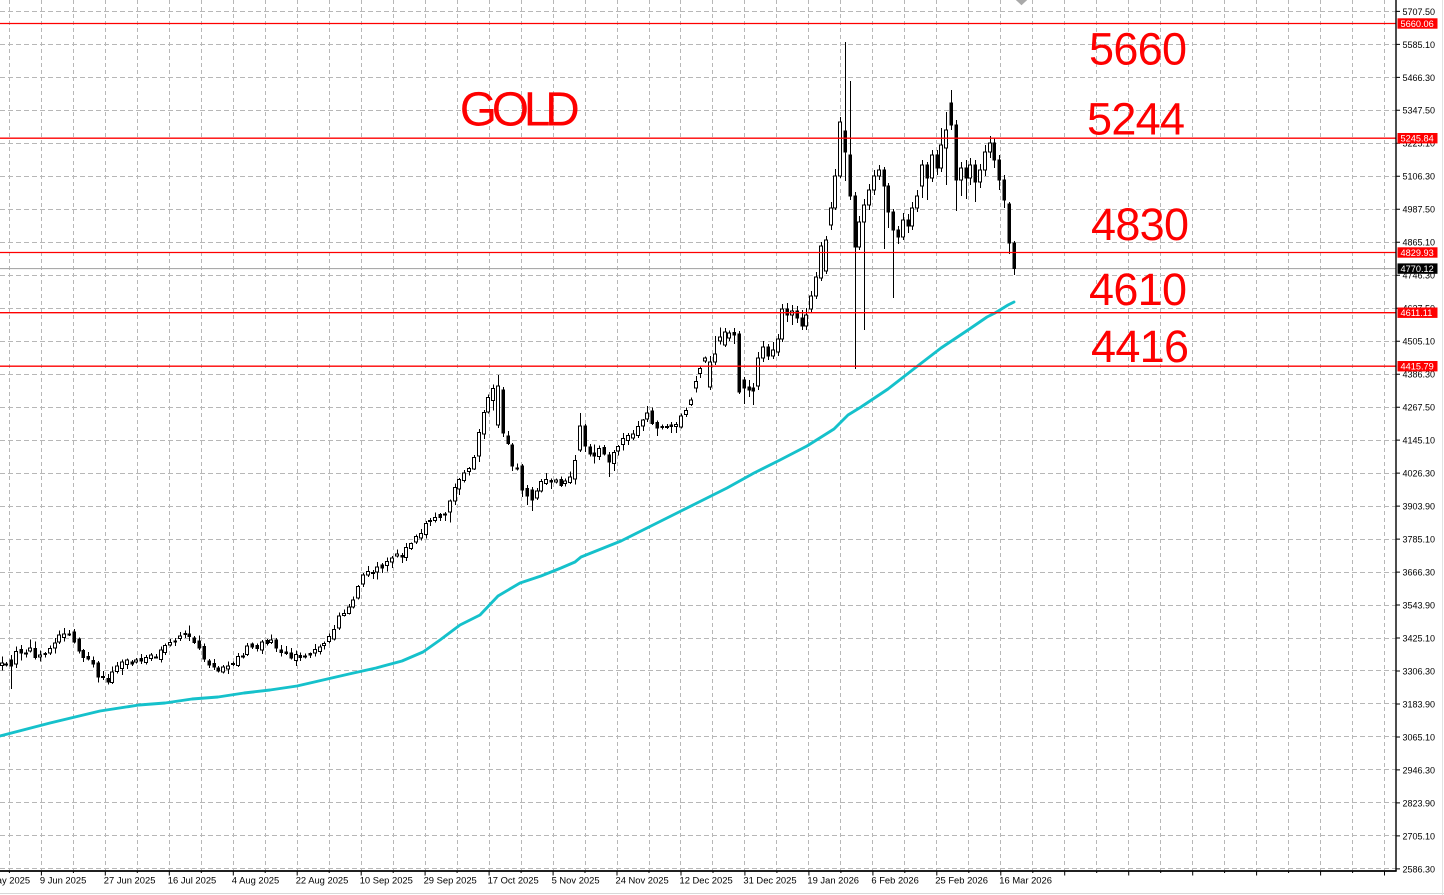  What do you see at coordinates (1419, 375) in the screenshot?
I see `svg-text: 4386.30` at bounding box center [1419, 375].